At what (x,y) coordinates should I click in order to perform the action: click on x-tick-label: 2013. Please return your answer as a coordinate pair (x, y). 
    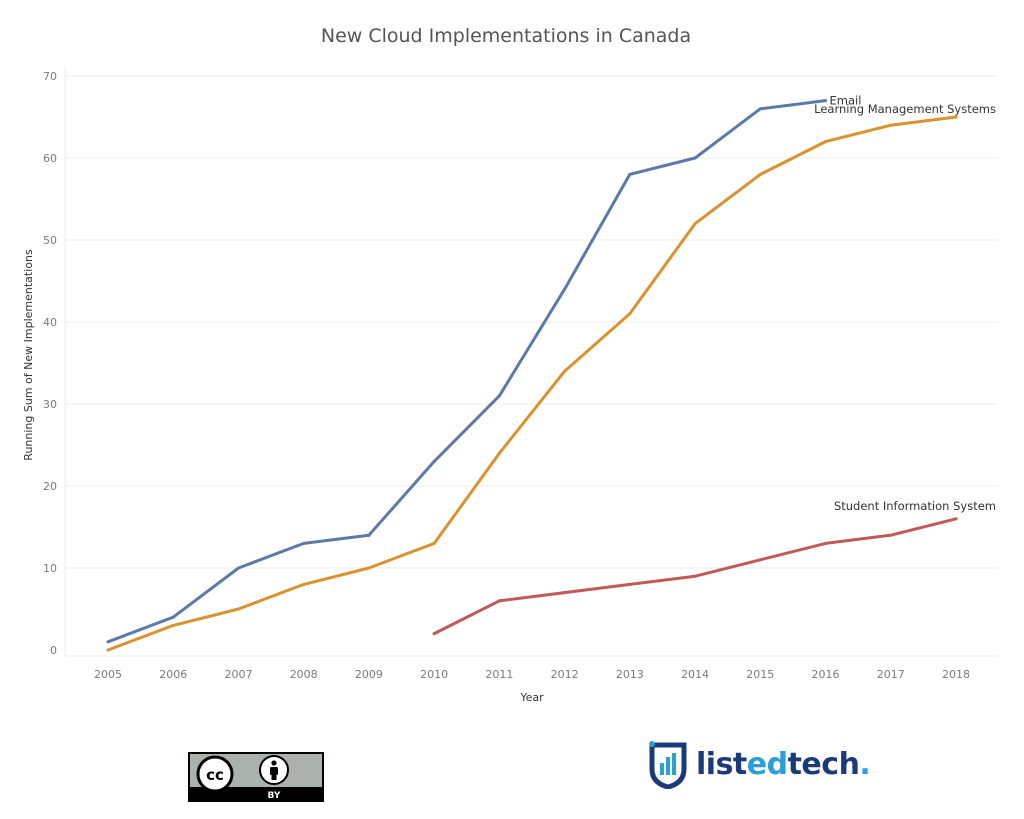
    Looking at the image, I should click on (630, 674).